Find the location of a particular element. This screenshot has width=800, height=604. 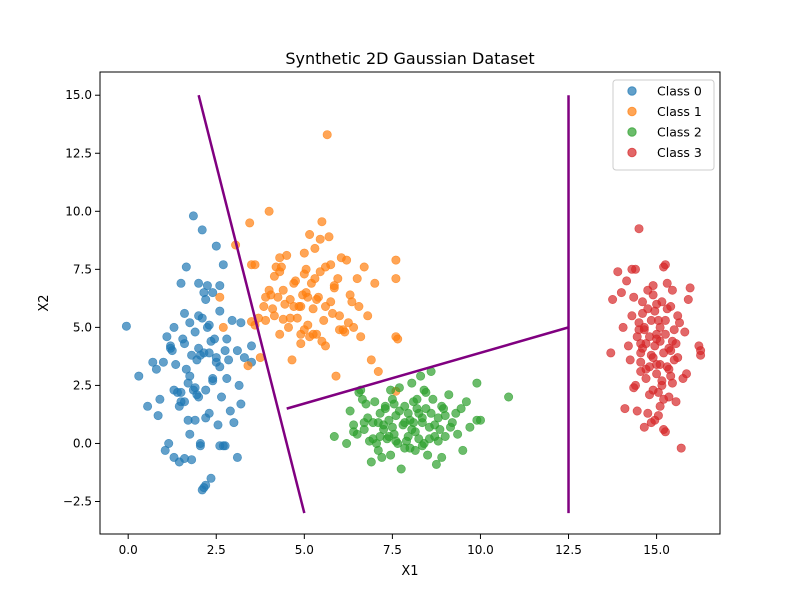

y-tick-label: −2.5 is located at coordinates (77, 501).